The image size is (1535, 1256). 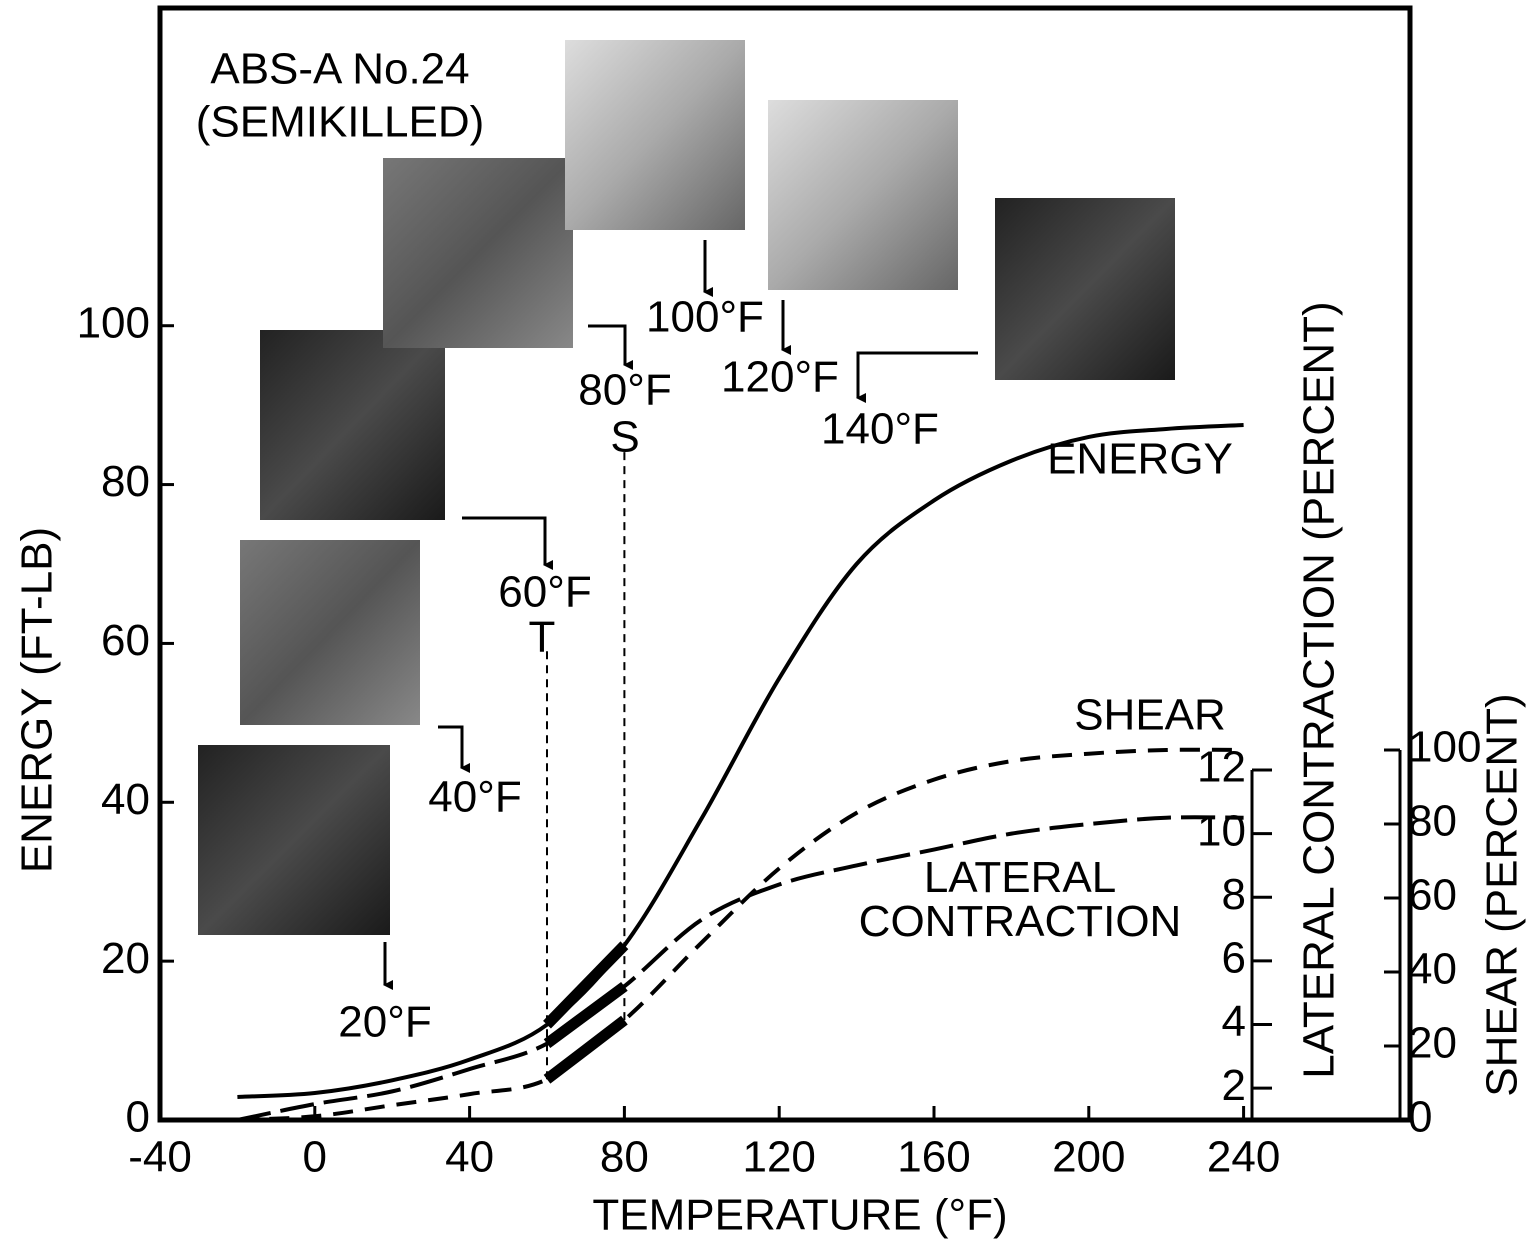 What do you see at coordinates (624, 390) in the screenshot?
I see `annotation: 80°F` at bounding box center [624, 390].